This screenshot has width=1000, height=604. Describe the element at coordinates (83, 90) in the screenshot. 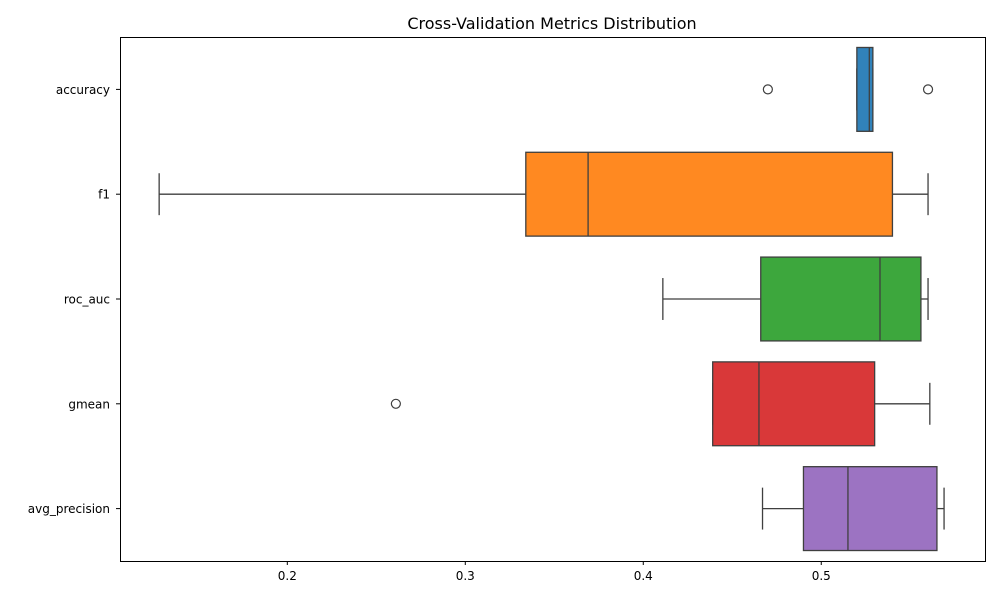

I see `y-tick-label: accuracy` at that location.